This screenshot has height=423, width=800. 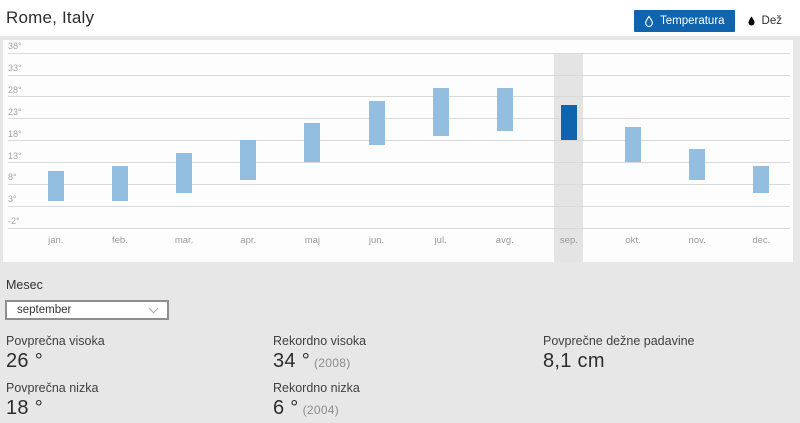 I want to click on temperature-toggle-label: Temperatura, so click(x=692, y=21).